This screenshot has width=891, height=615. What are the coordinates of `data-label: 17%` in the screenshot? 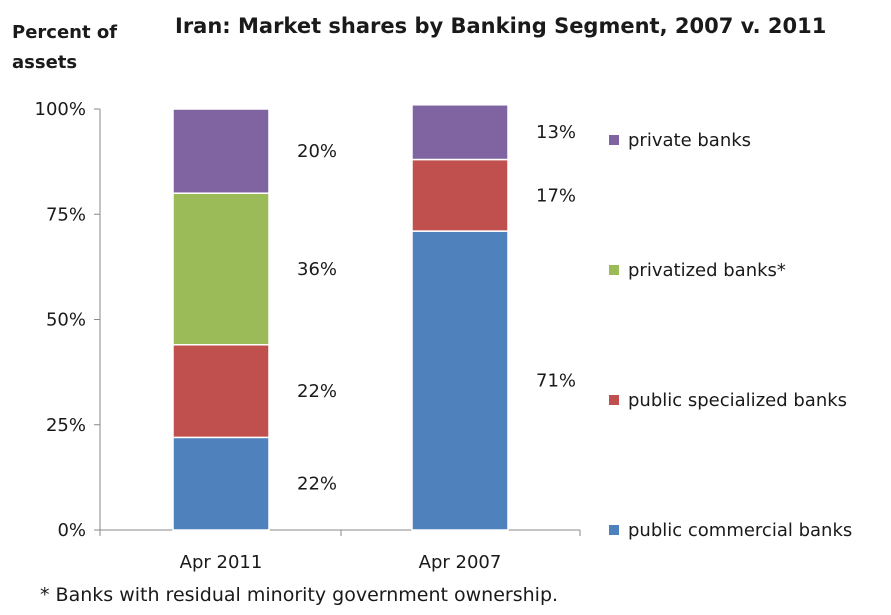 It's located at (556, 195).